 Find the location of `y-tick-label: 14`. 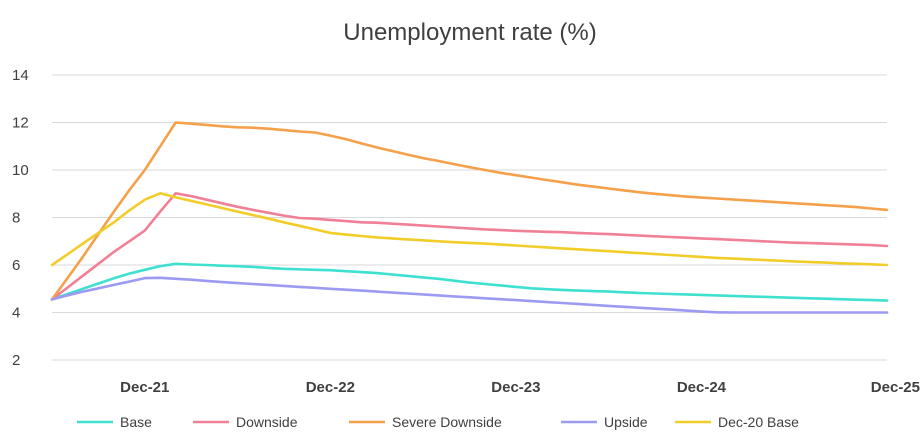

y-tick-label: 14 is located at coordinates (20, 75).